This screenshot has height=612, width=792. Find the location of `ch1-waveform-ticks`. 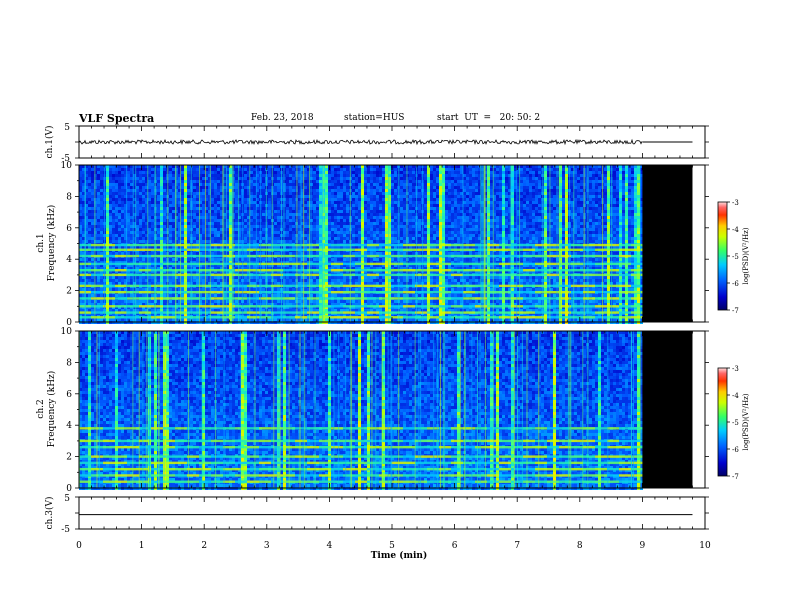

ch1-waveform-ticks is located at coordinates (392, 142).